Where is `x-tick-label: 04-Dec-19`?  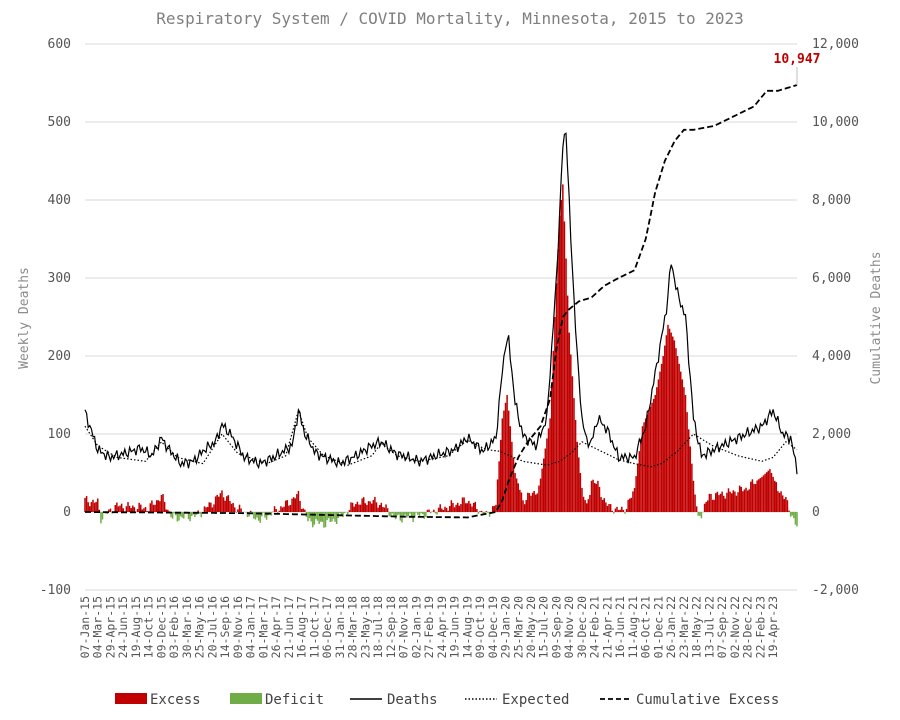 x-tick-label: 04-Dec-19 is located at coordinates (493, 627).